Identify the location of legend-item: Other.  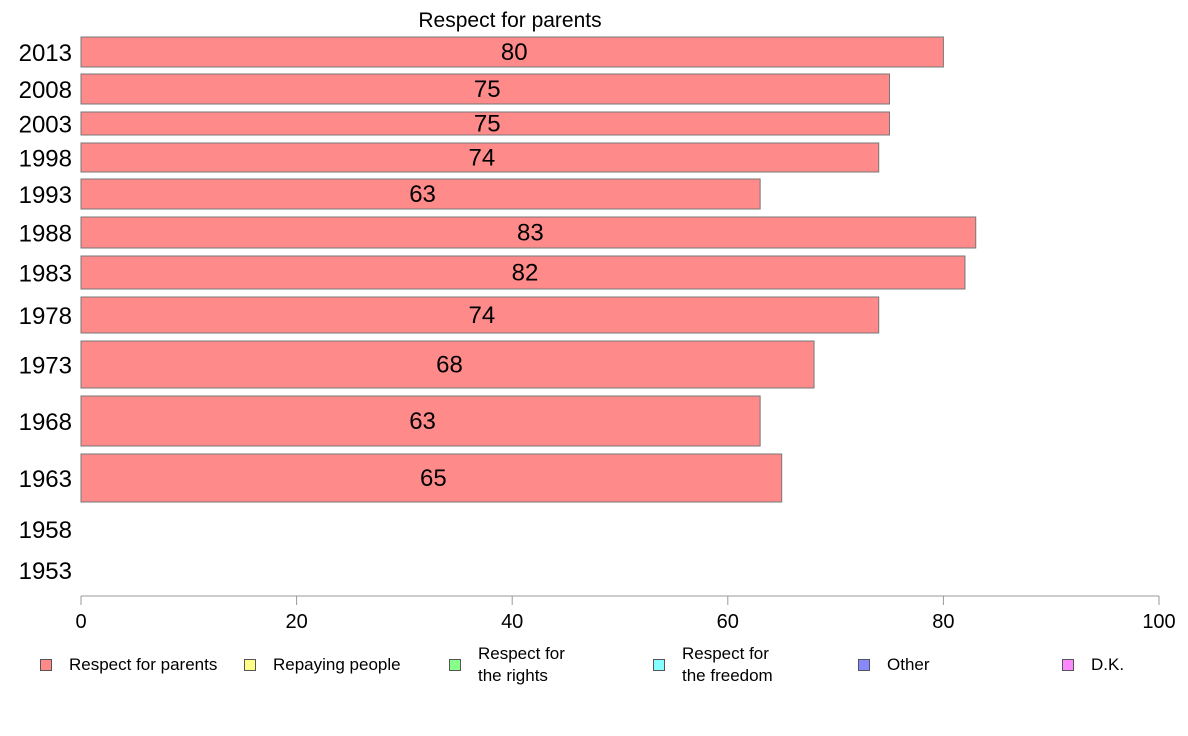
(894, 665).